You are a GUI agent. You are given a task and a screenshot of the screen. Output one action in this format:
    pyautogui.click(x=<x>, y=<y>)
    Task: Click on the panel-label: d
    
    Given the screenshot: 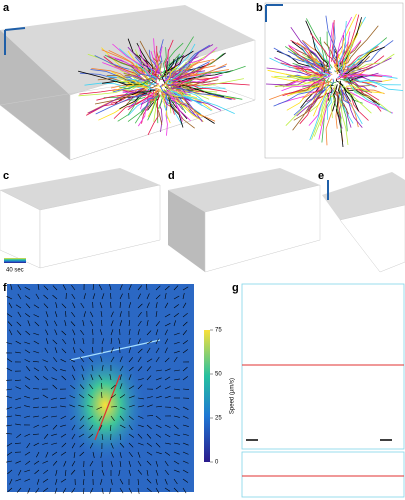 What is the action you would take?
    pyautogui.click(x=171, y=176)
    